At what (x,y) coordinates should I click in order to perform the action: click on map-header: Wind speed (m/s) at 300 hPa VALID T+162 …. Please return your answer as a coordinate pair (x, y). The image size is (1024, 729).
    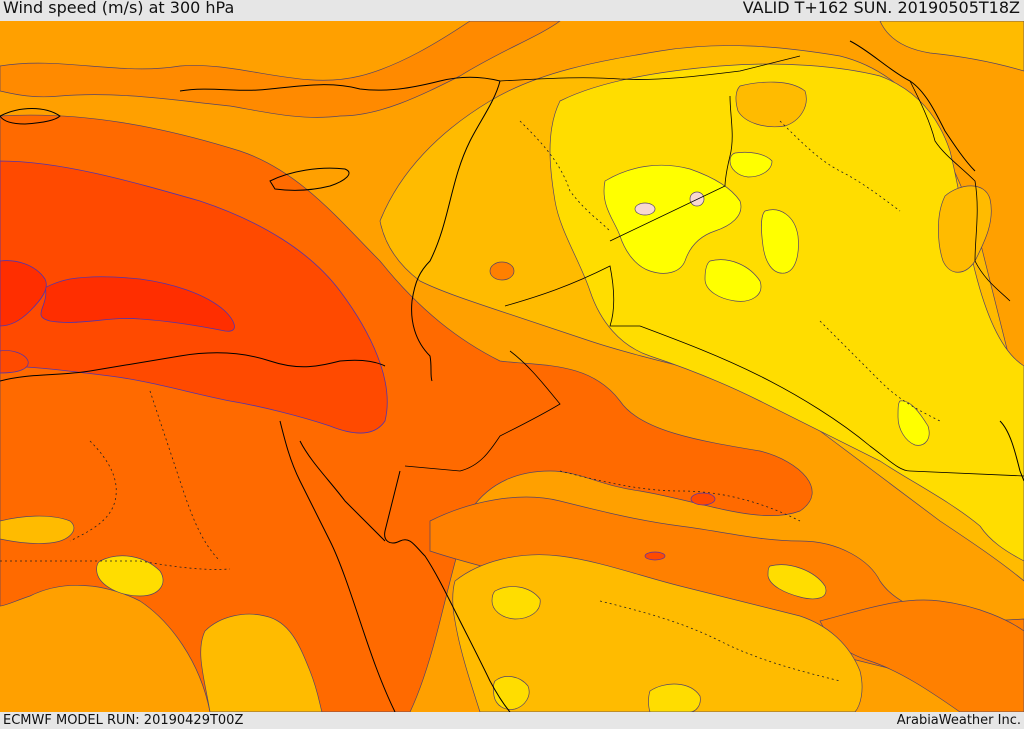
    Looking at the image, I should click on (512, 10).